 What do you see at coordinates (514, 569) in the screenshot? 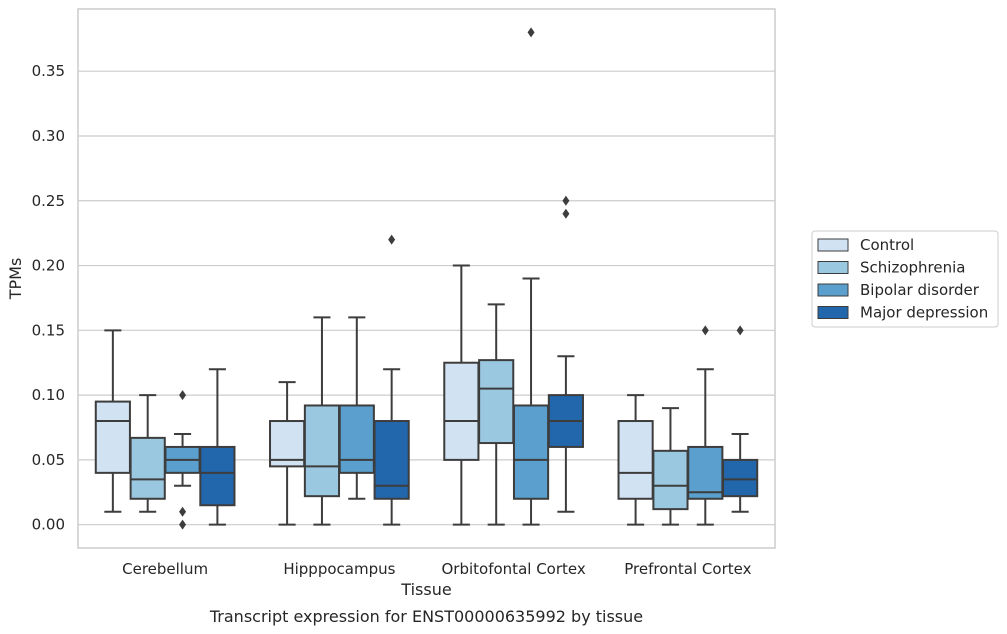
I see `x-tick-label: Orbitofontal Cortex` at bounding box center [514, 569].